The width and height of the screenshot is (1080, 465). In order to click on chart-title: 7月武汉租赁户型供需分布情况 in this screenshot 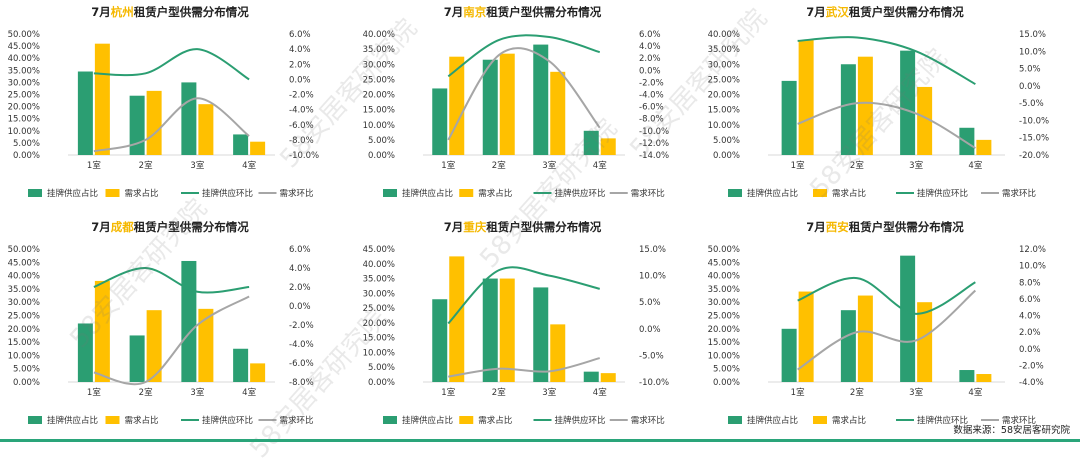, I will do `click(885, 12)`.